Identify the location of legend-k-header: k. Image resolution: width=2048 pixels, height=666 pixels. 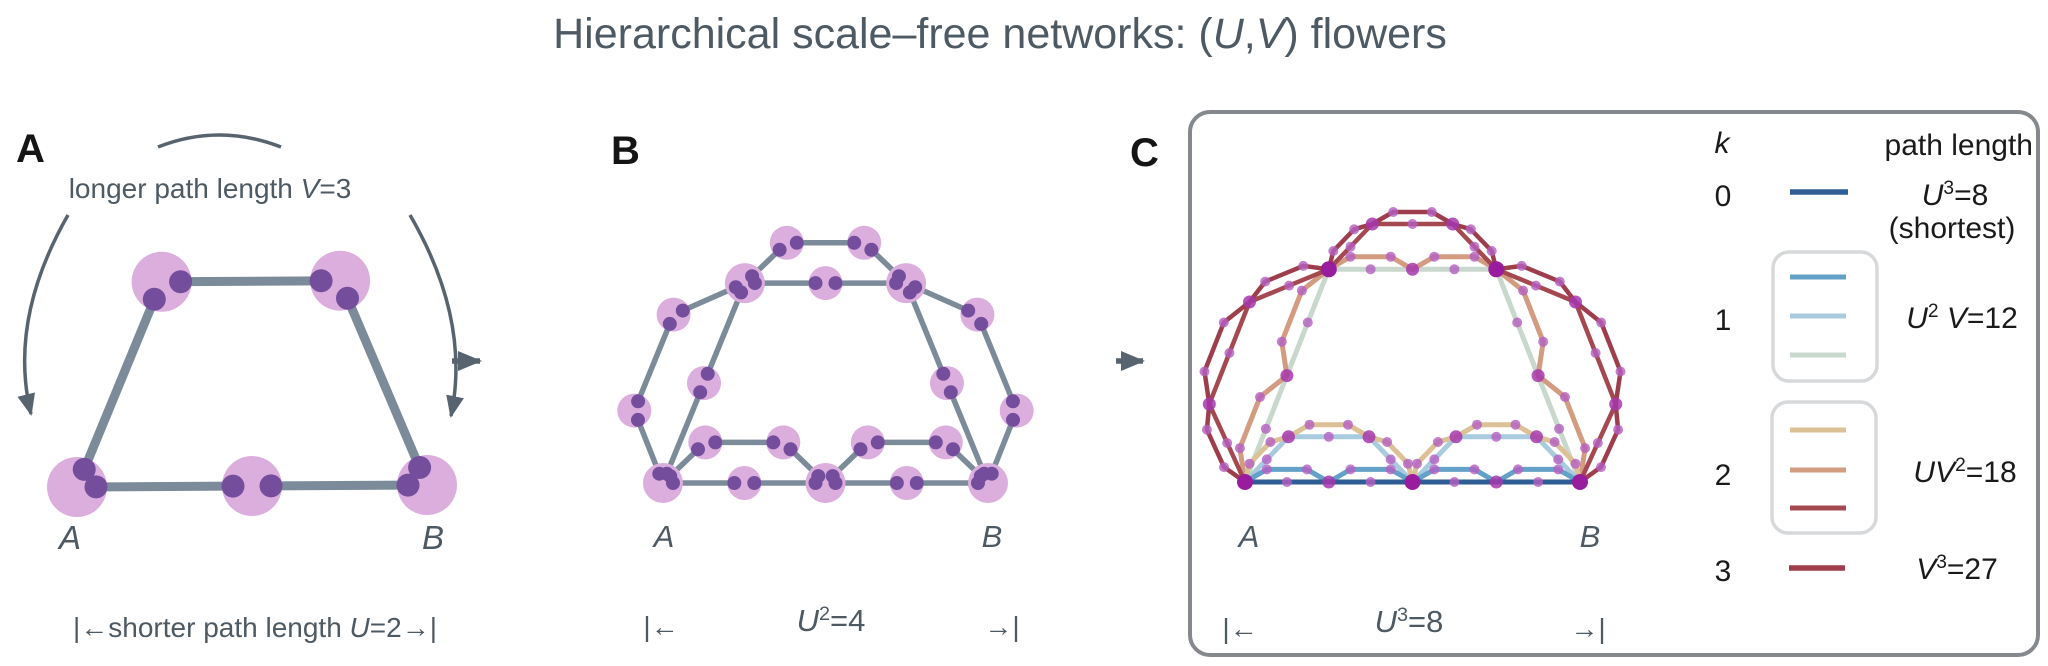
(1723, 143).